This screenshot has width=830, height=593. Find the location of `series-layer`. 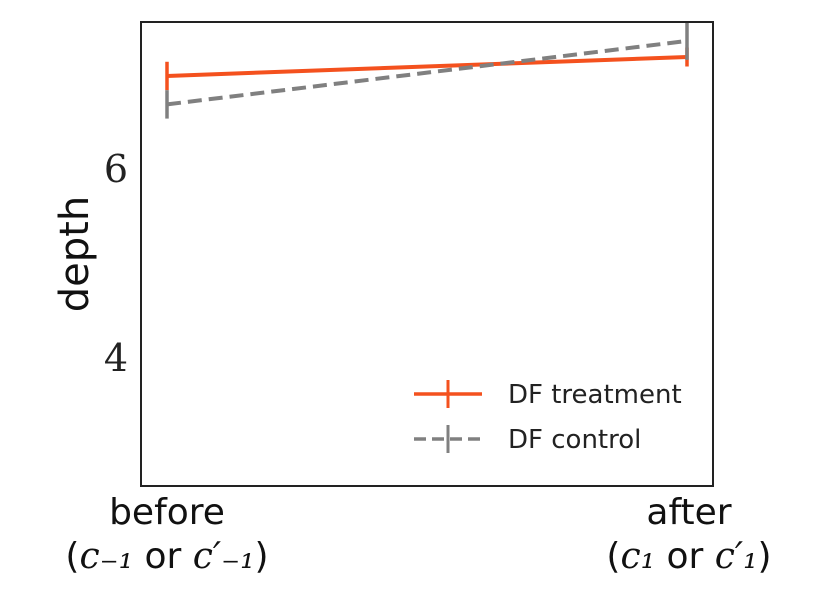

series-layer is located at coordinates (427, 70).